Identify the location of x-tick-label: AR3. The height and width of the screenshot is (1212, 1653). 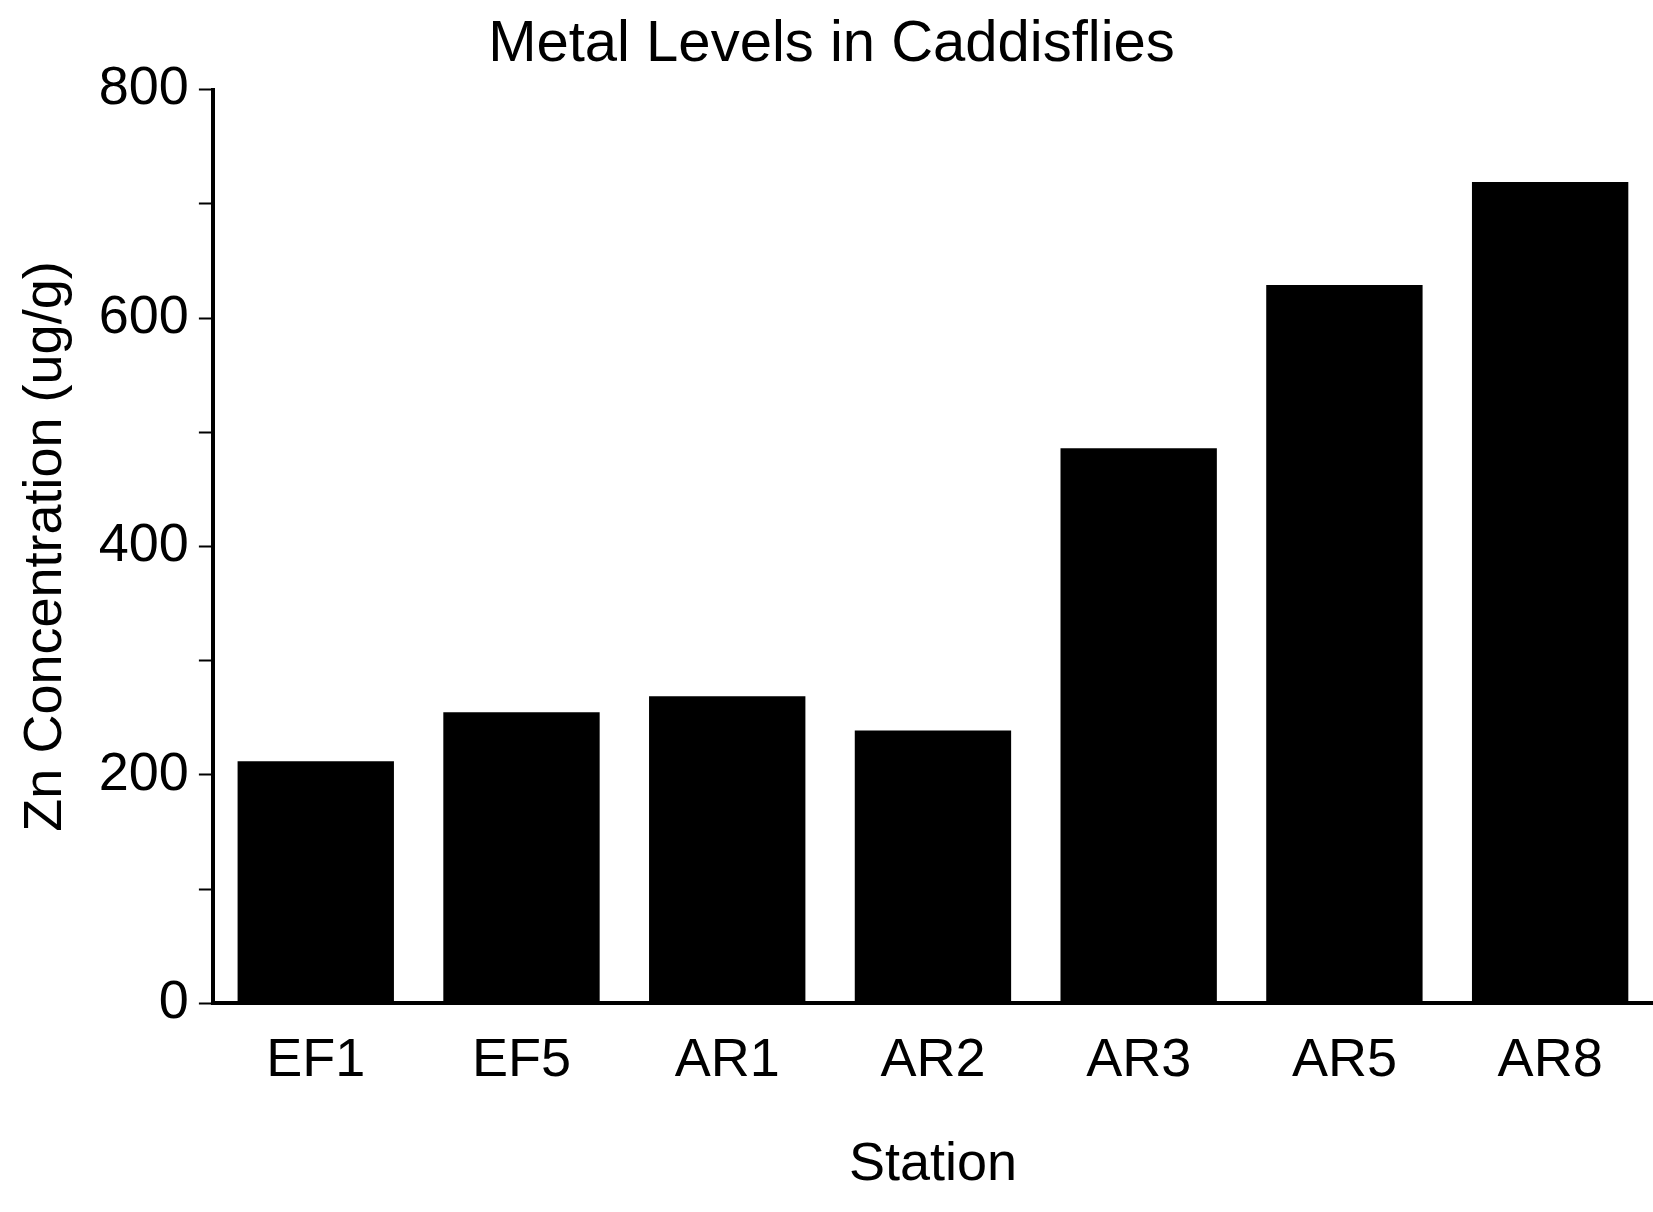
(1139, 1056).